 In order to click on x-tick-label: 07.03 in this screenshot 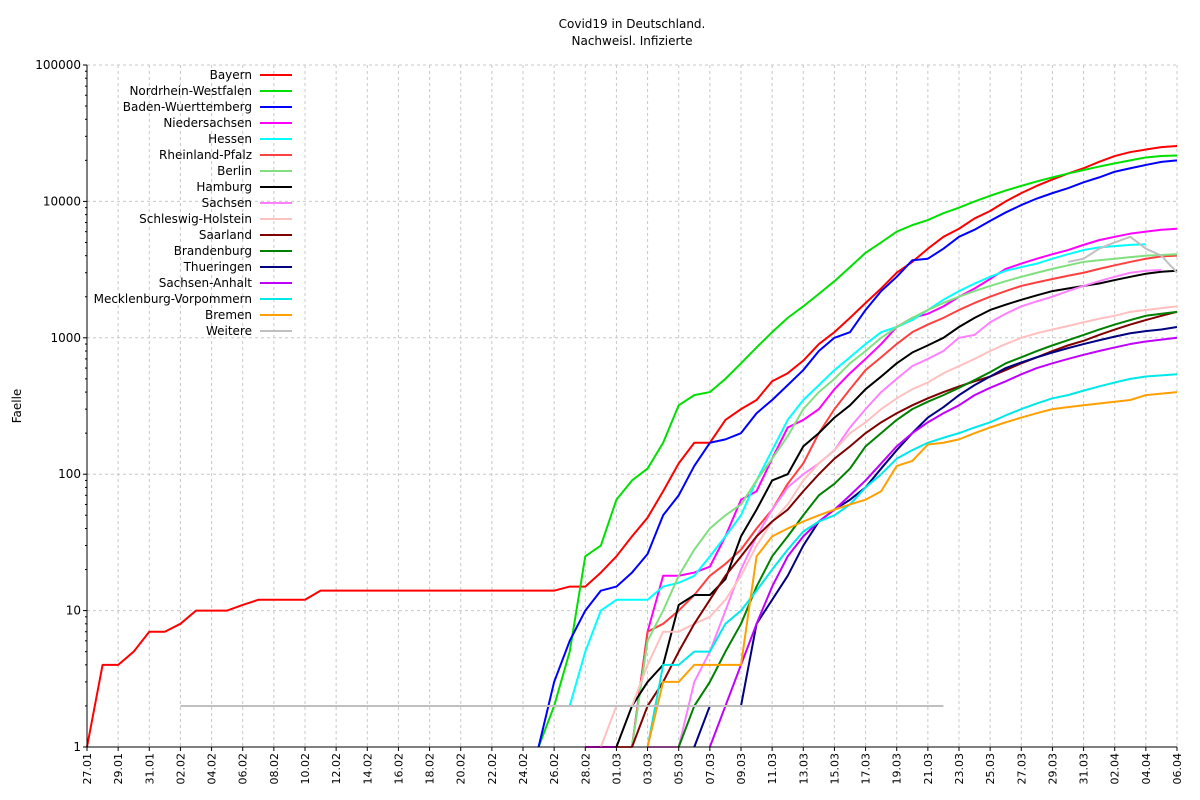, I will do `click(710, 769)`.